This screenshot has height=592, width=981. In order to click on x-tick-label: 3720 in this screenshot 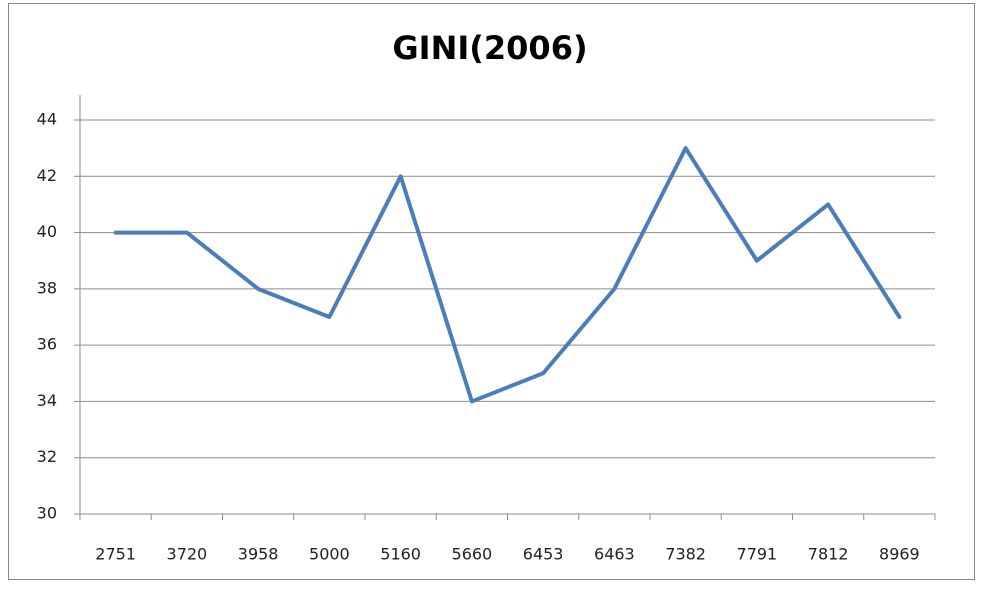, I will do `click(187, 554)`.